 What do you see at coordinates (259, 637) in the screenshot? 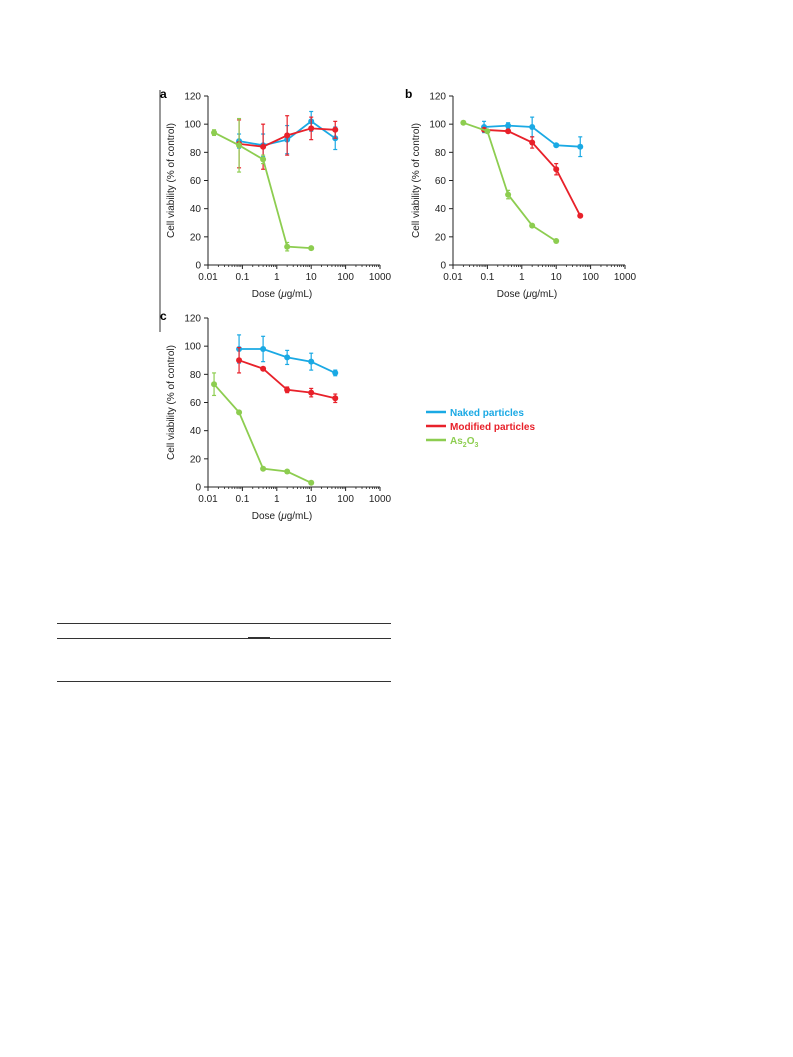
I see `table-rule-middle-mark` at bounding box center [259, 637].